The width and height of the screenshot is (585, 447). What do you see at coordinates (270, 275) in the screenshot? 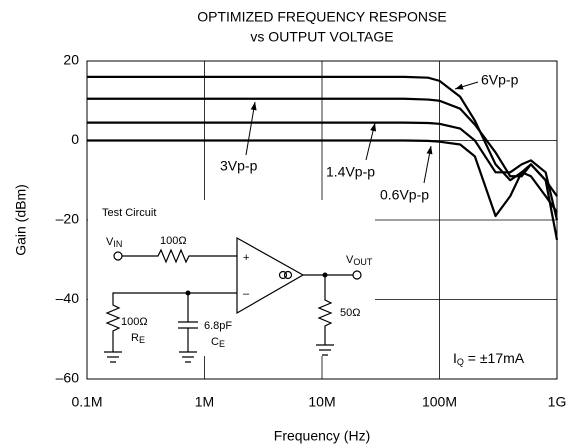
I see `op-amp` at bounding box center [270, 275].